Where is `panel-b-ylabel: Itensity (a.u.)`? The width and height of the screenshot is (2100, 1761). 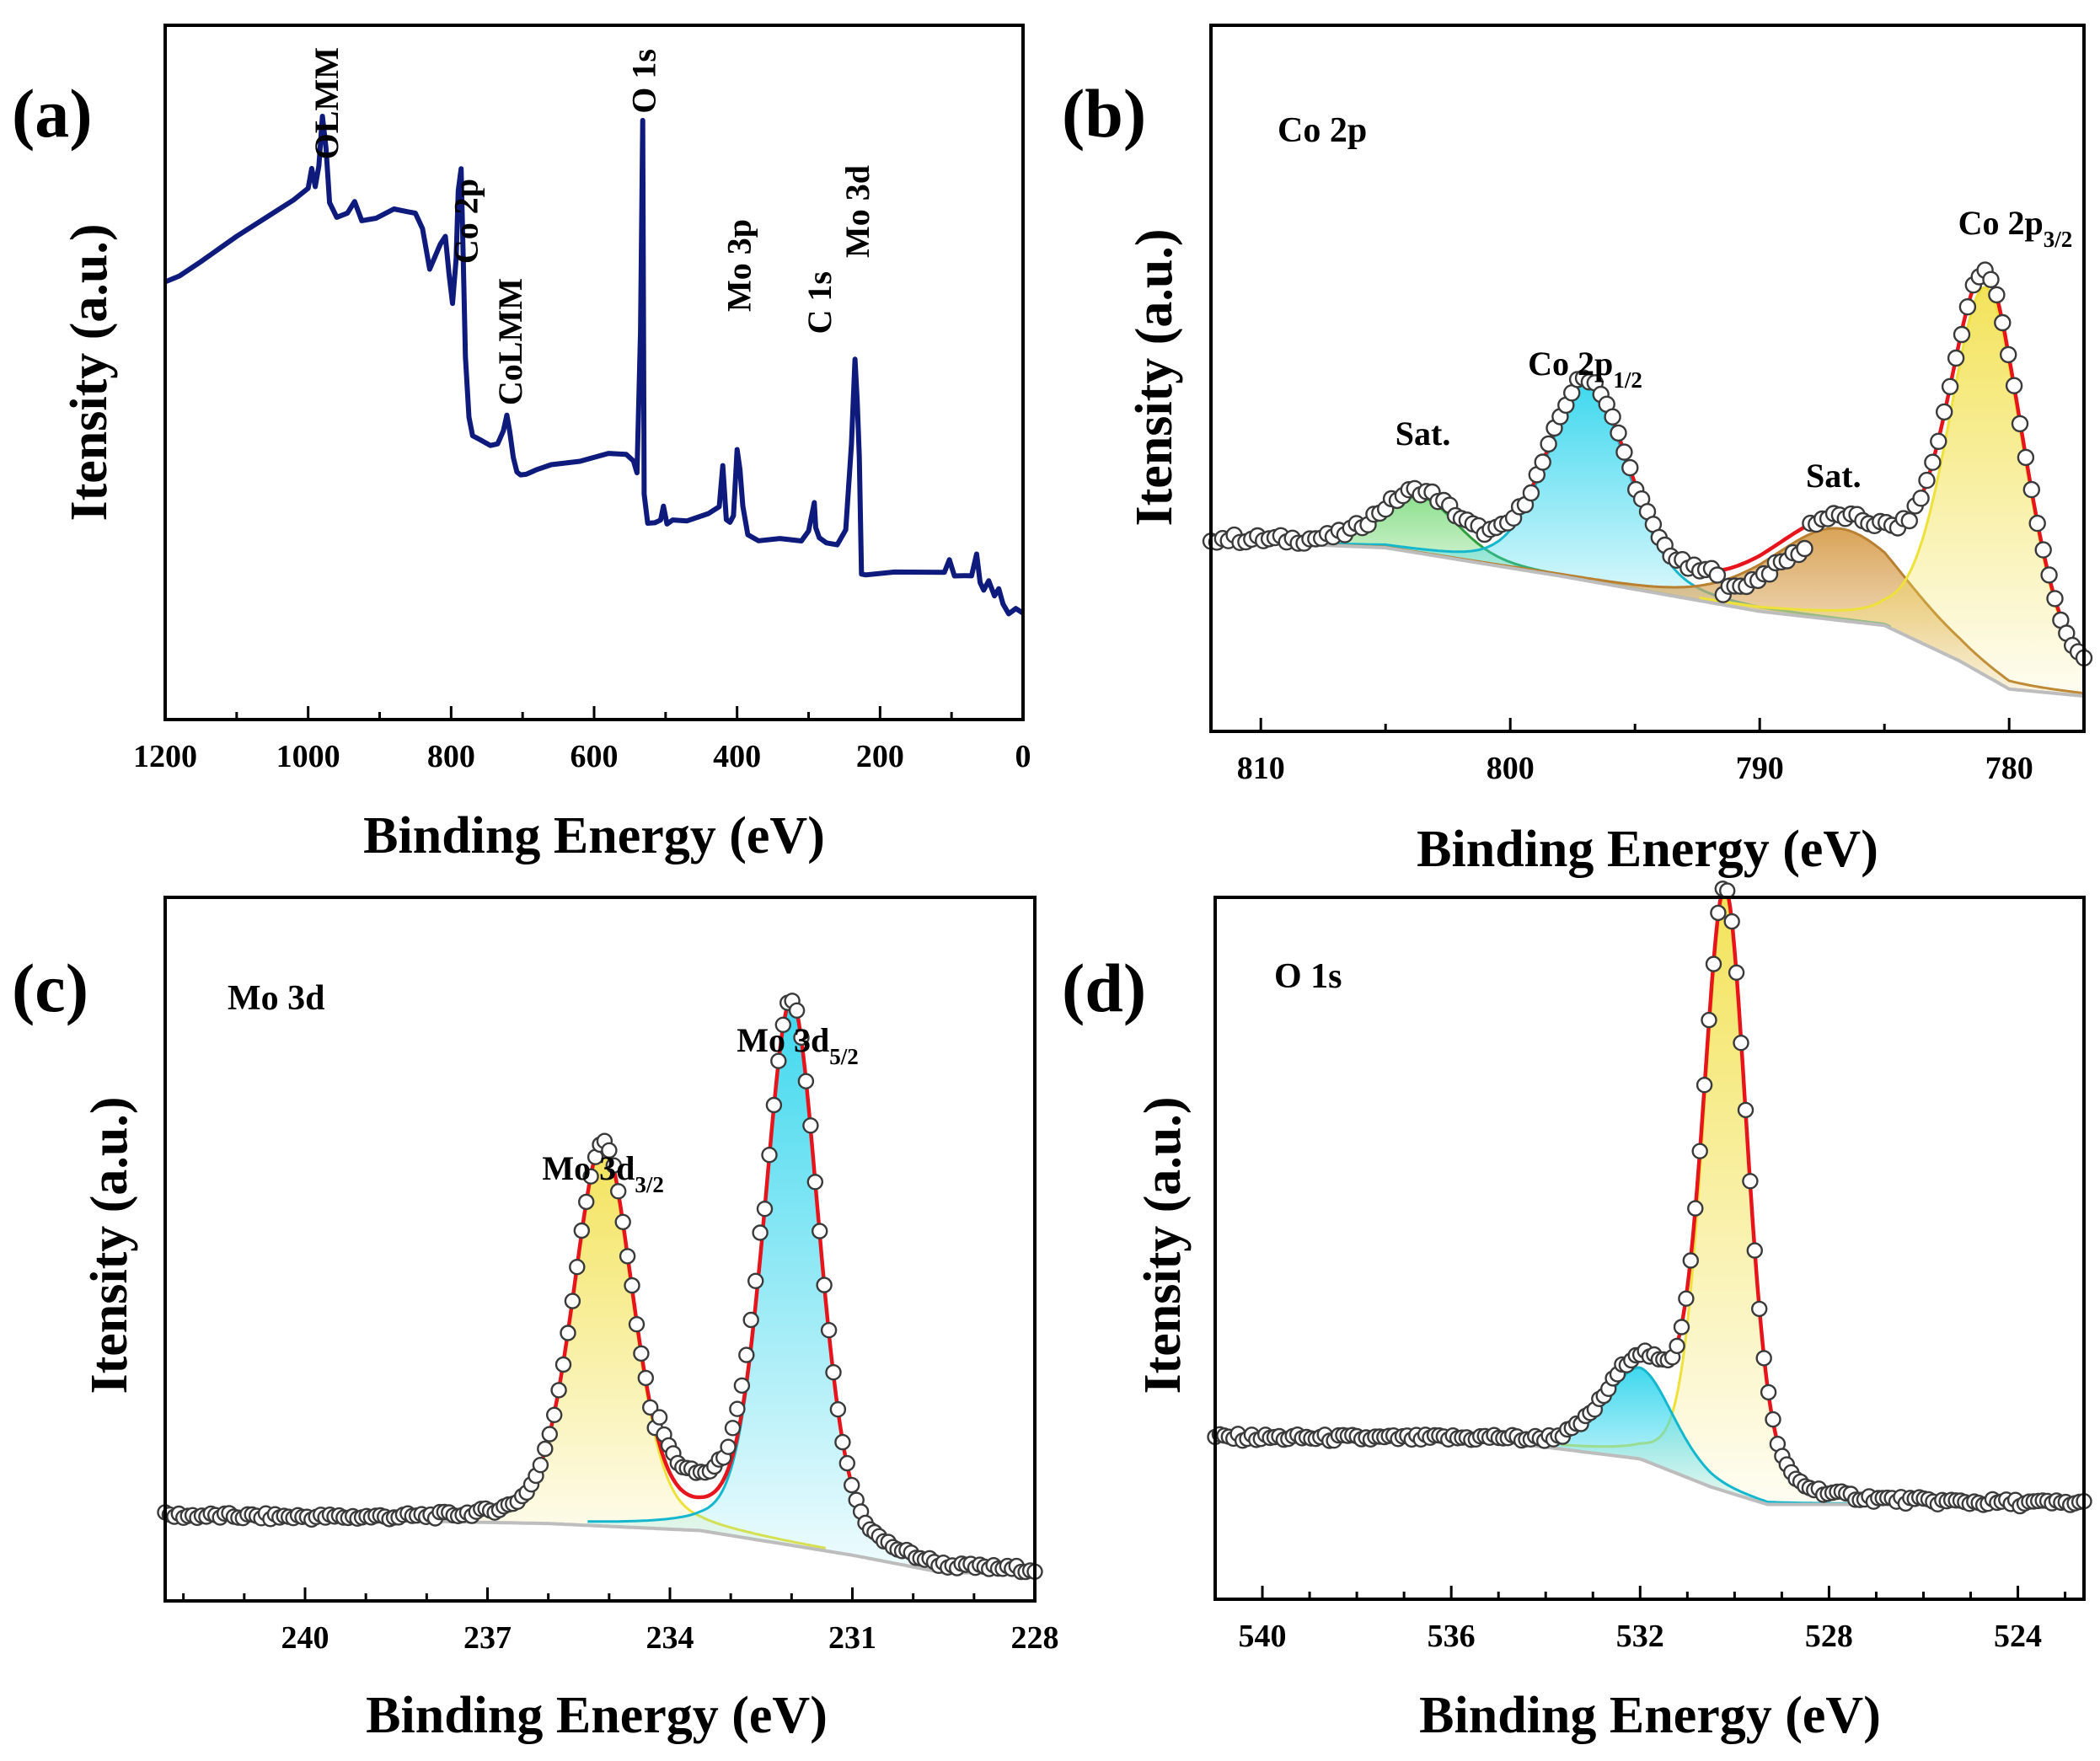
panel-b-ylabel: Itensity (a.u.) is located at coordinates (1154, 377).